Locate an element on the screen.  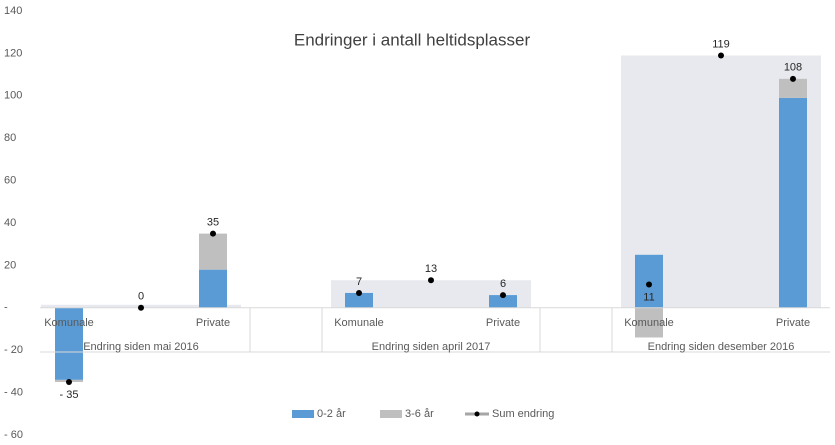
y-tick-label: 140 is located at coordinates (13, 11).